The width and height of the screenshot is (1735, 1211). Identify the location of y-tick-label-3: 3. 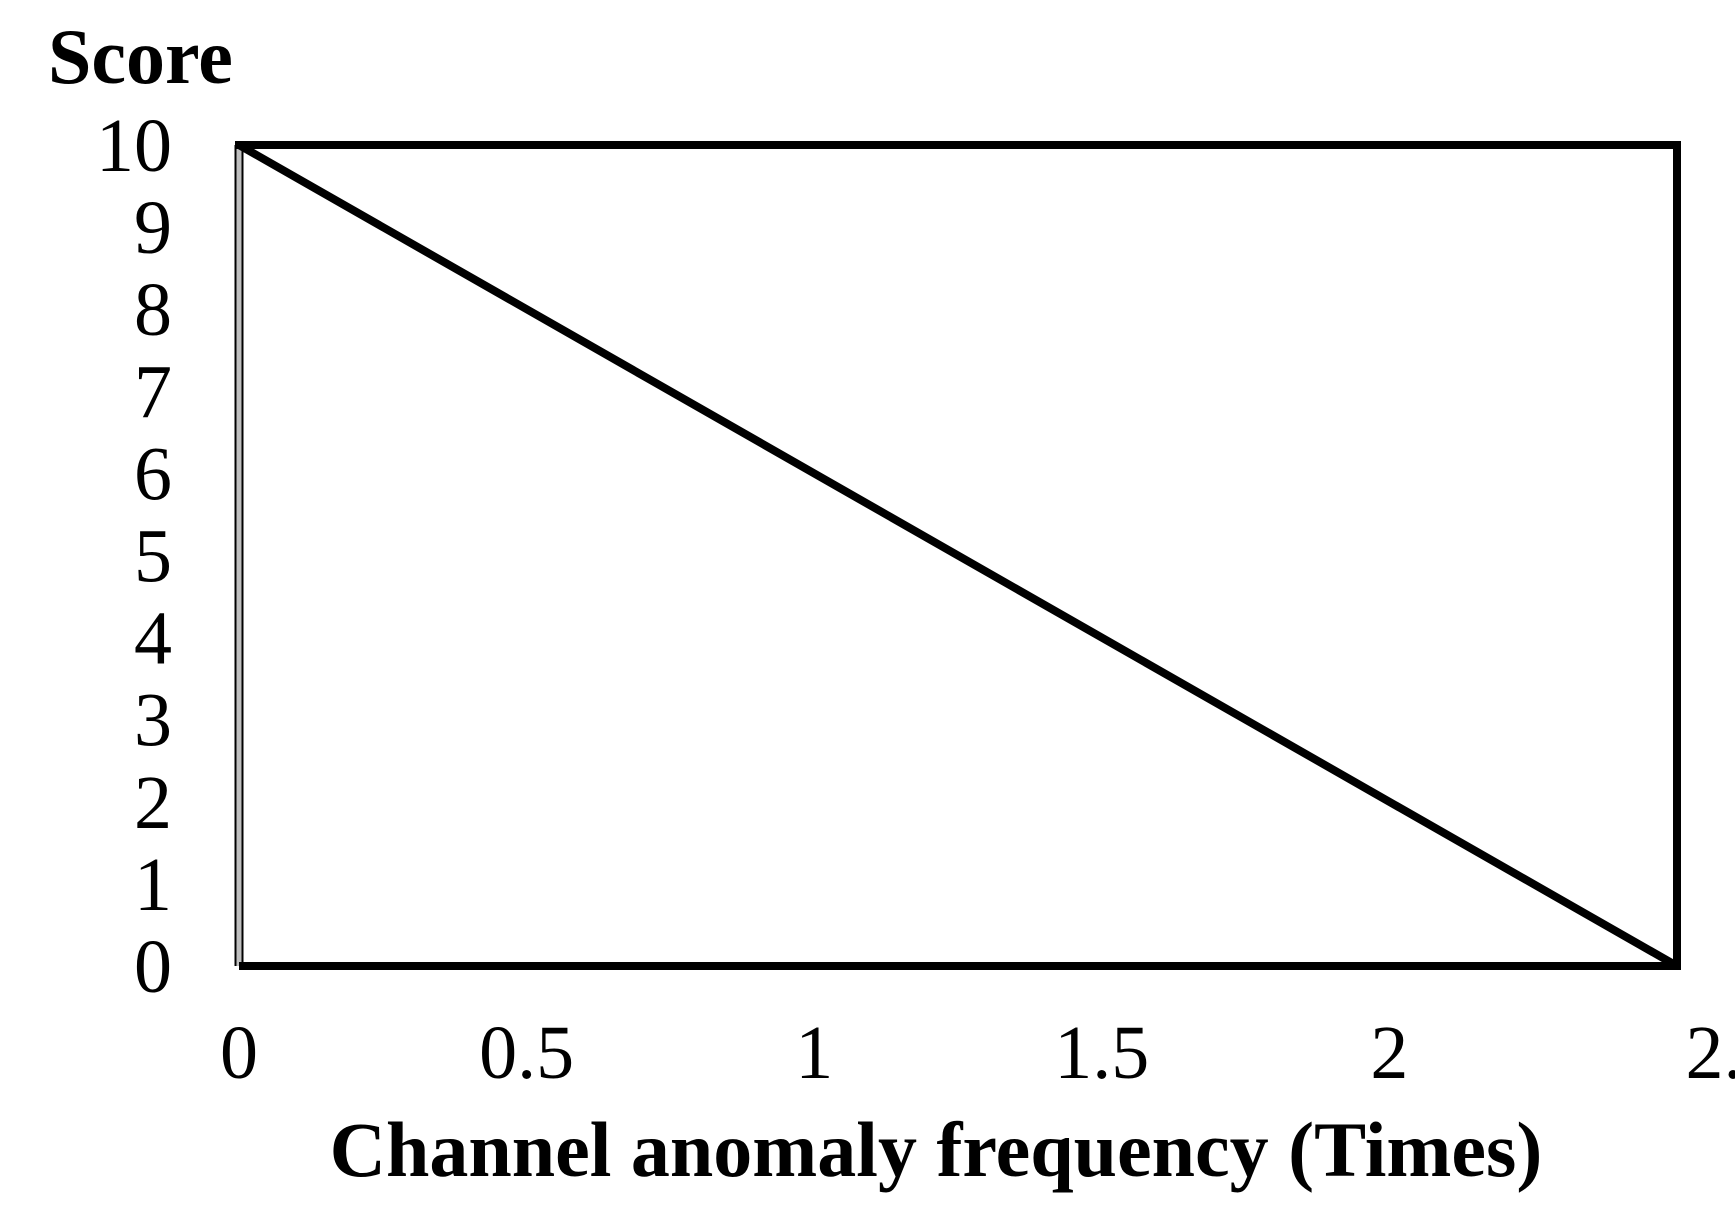
(153, 721).